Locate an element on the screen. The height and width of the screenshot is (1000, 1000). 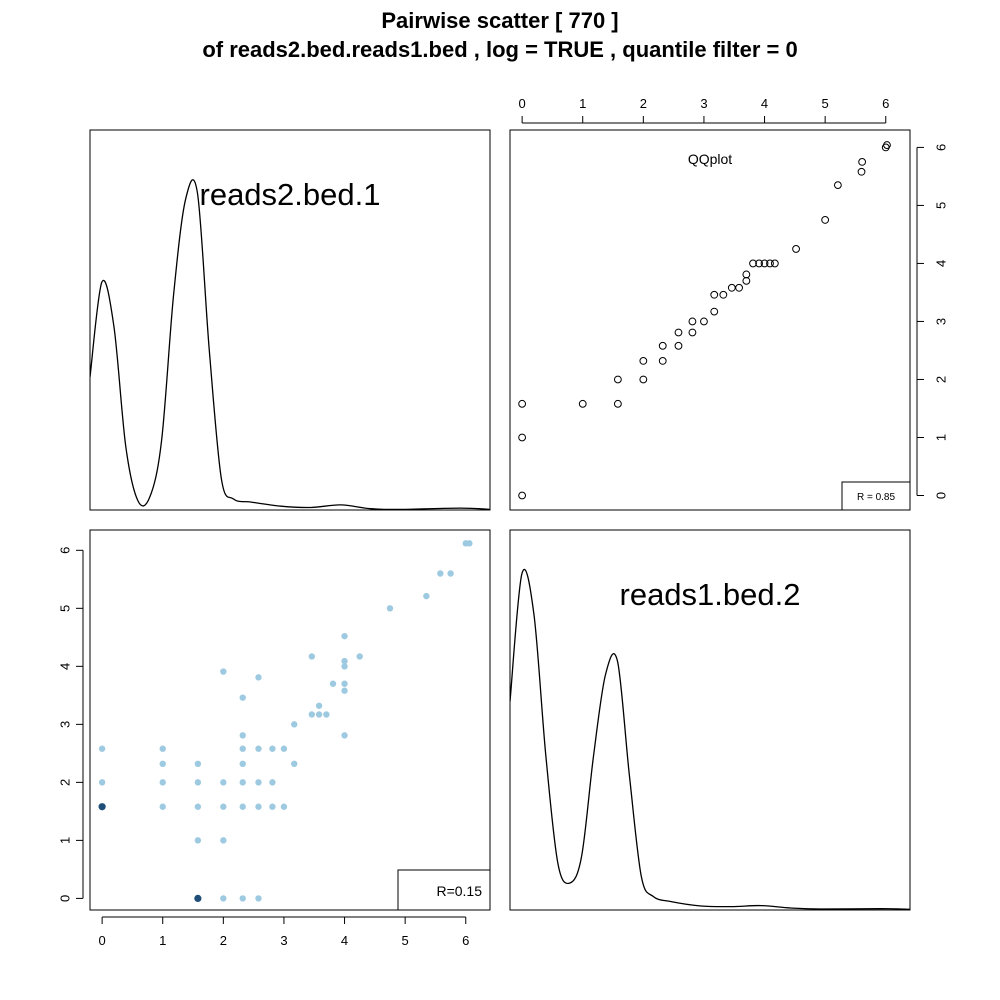
variable-label: reads2.bed.1 is located at coordinates (290, 194).